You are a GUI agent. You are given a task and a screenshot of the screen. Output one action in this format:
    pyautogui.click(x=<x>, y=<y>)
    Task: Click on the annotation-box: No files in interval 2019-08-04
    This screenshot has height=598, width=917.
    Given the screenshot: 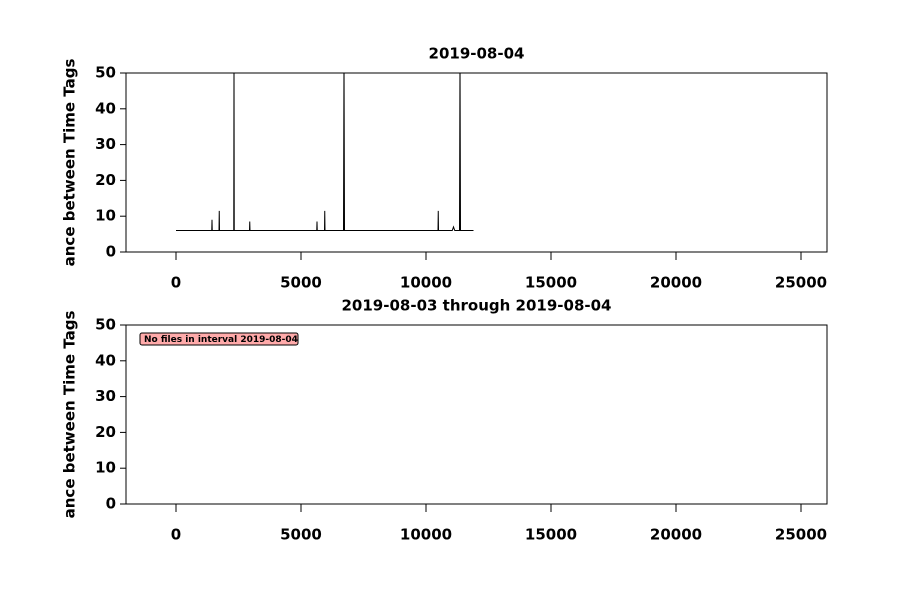 What is the action you would take?
    pyautogui.click(x=219, y=339)
    